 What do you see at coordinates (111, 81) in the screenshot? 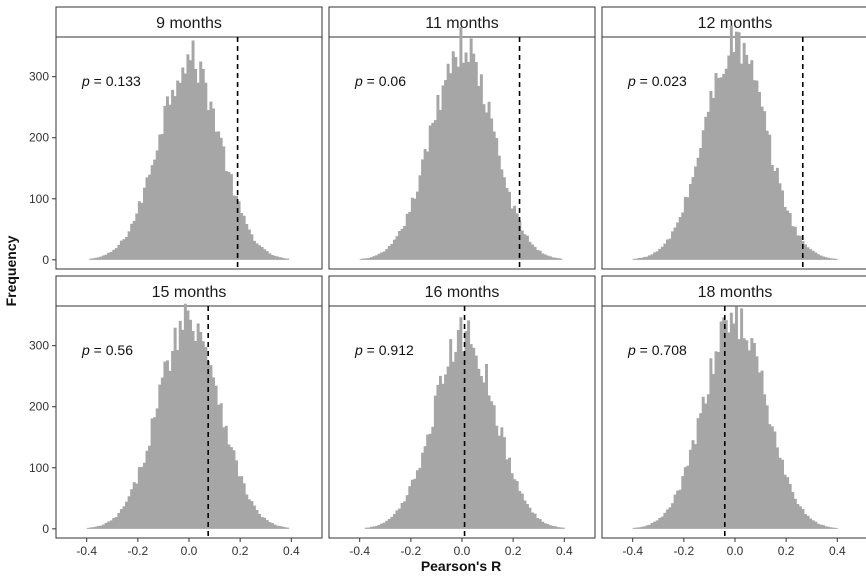
I see `p-value-label: p = 0.133` at bounding box center [111, 81].